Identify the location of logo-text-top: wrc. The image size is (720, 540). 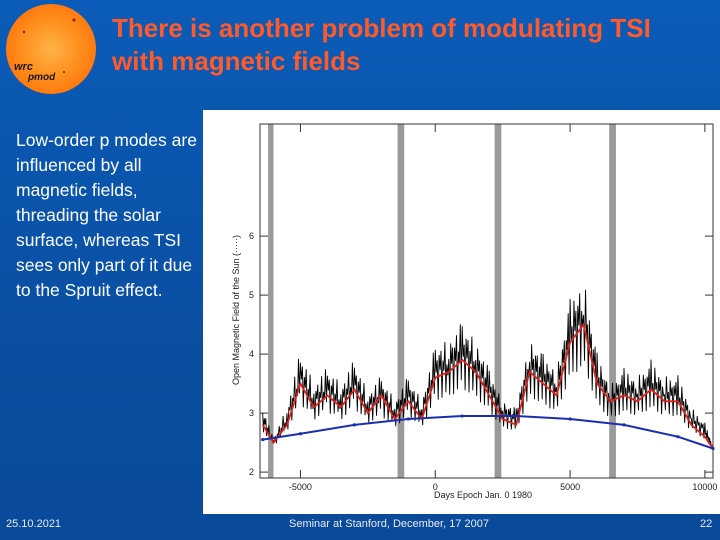
(23, 67).